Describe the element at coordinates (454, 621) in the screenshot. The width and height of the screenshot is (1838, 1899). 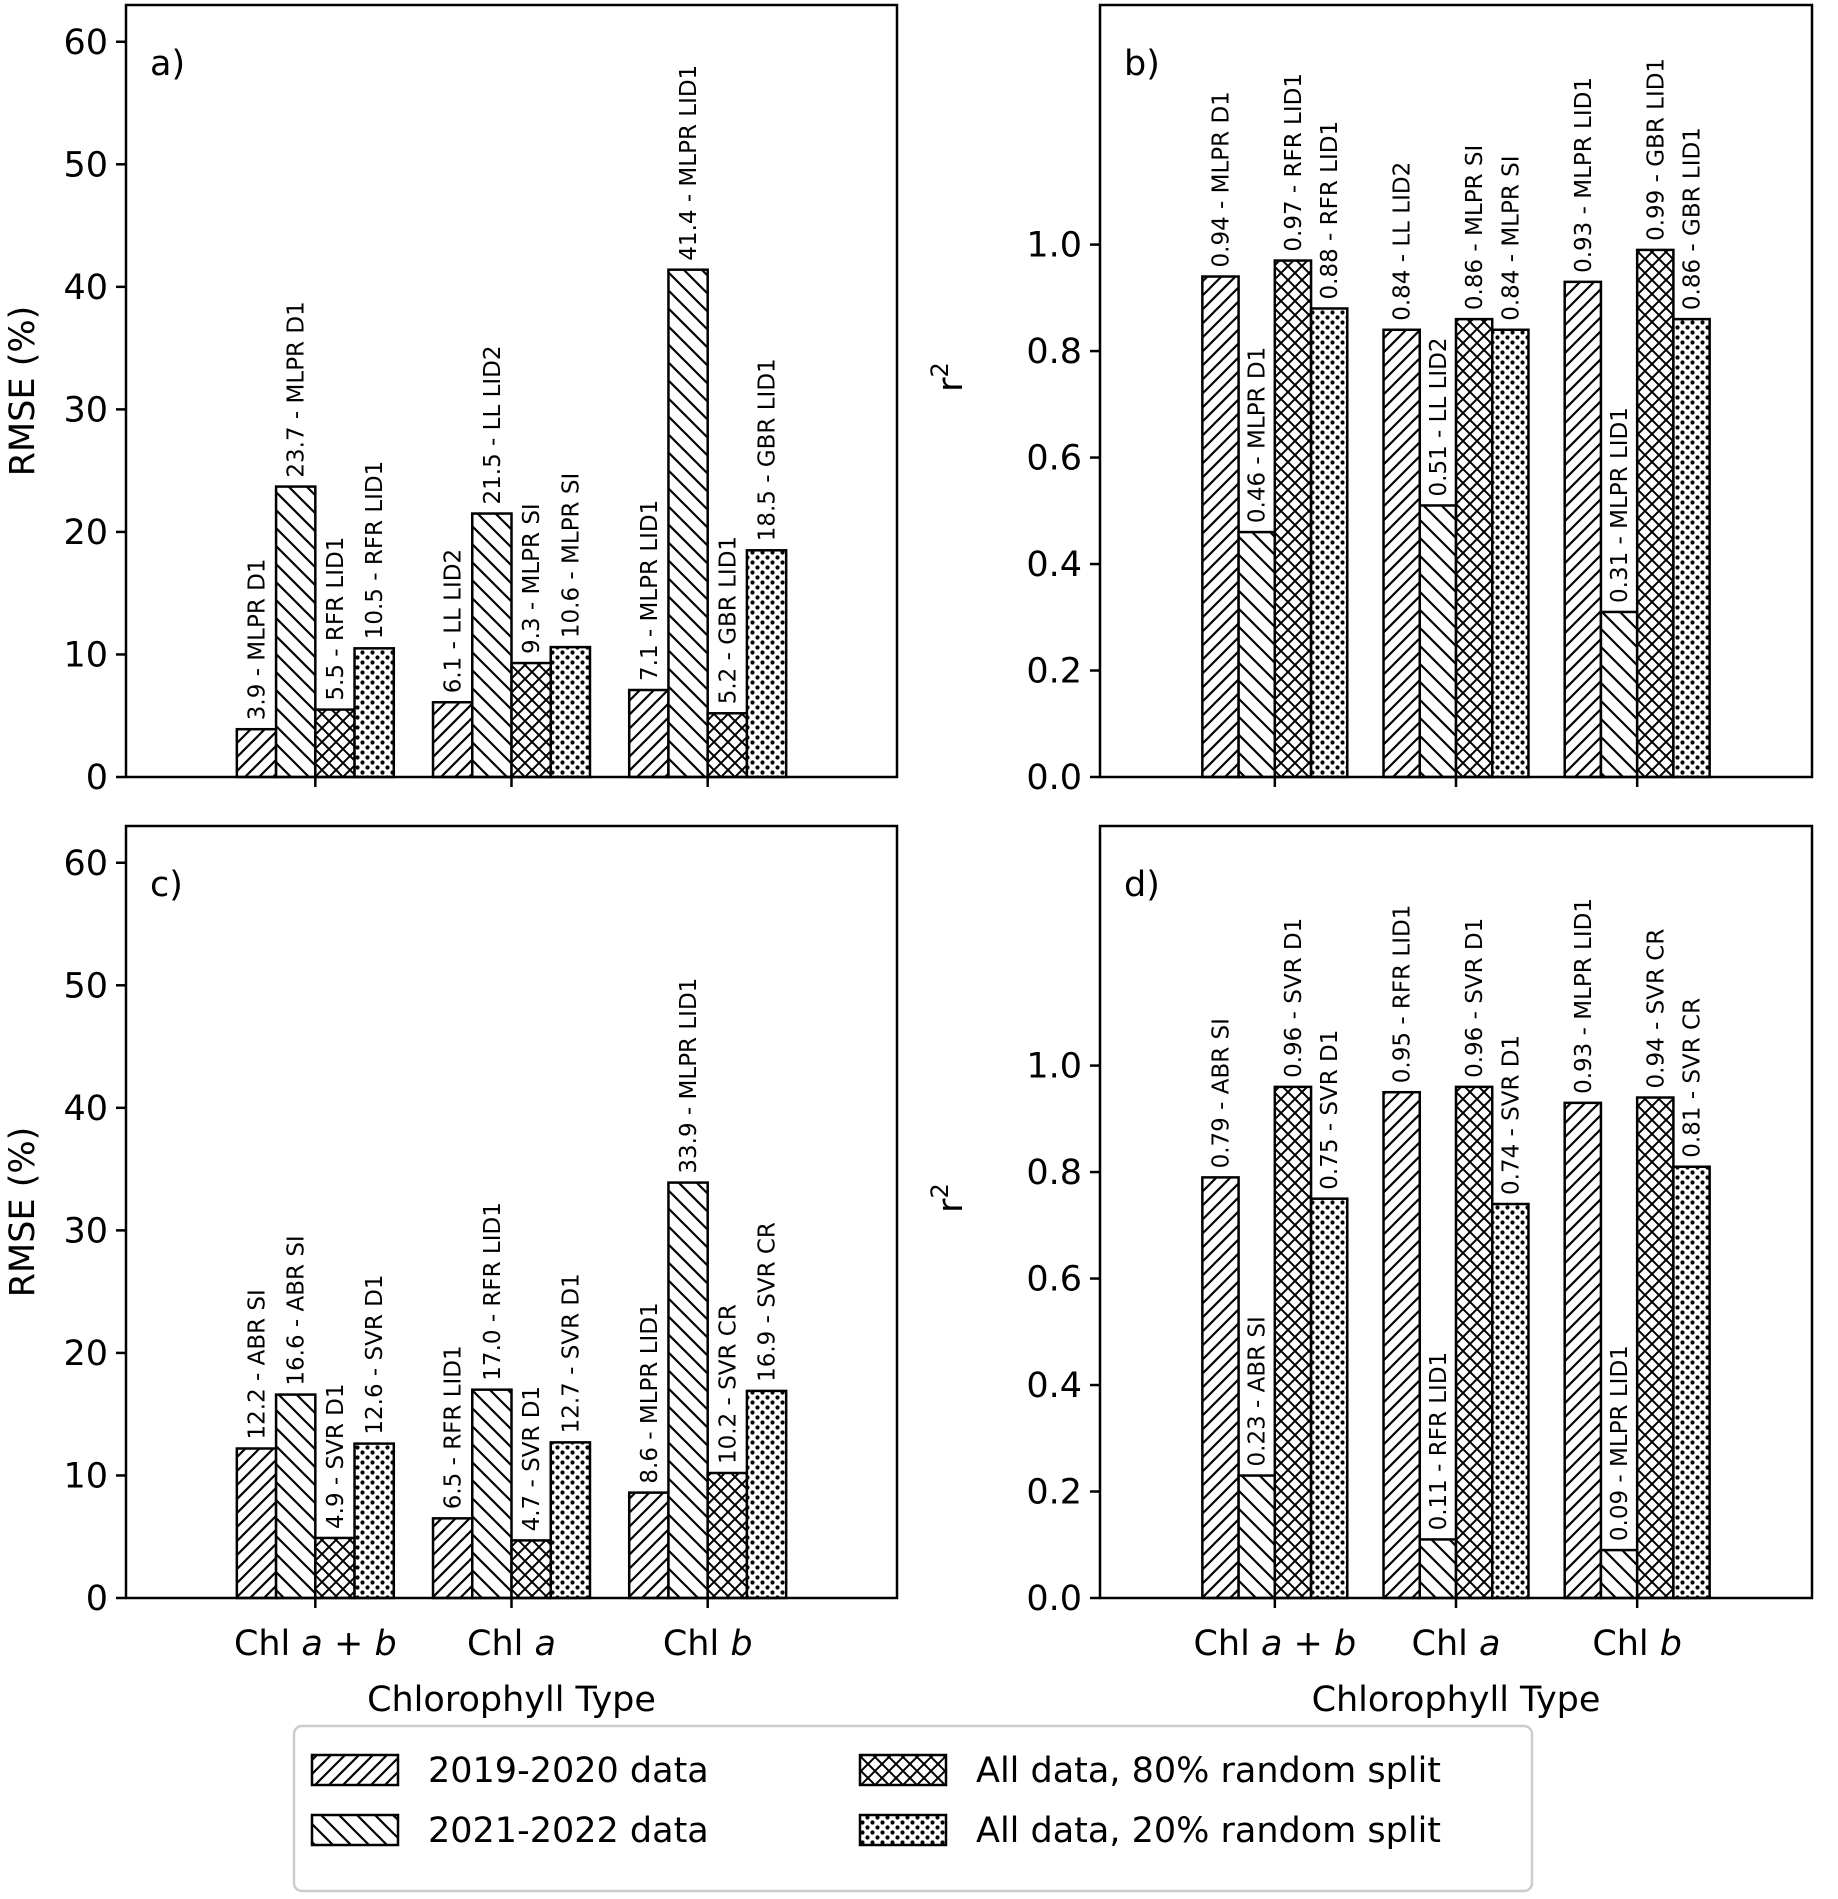
I see `bar-label-a-s0-c1: 6.1 - LL LID2` at that location.